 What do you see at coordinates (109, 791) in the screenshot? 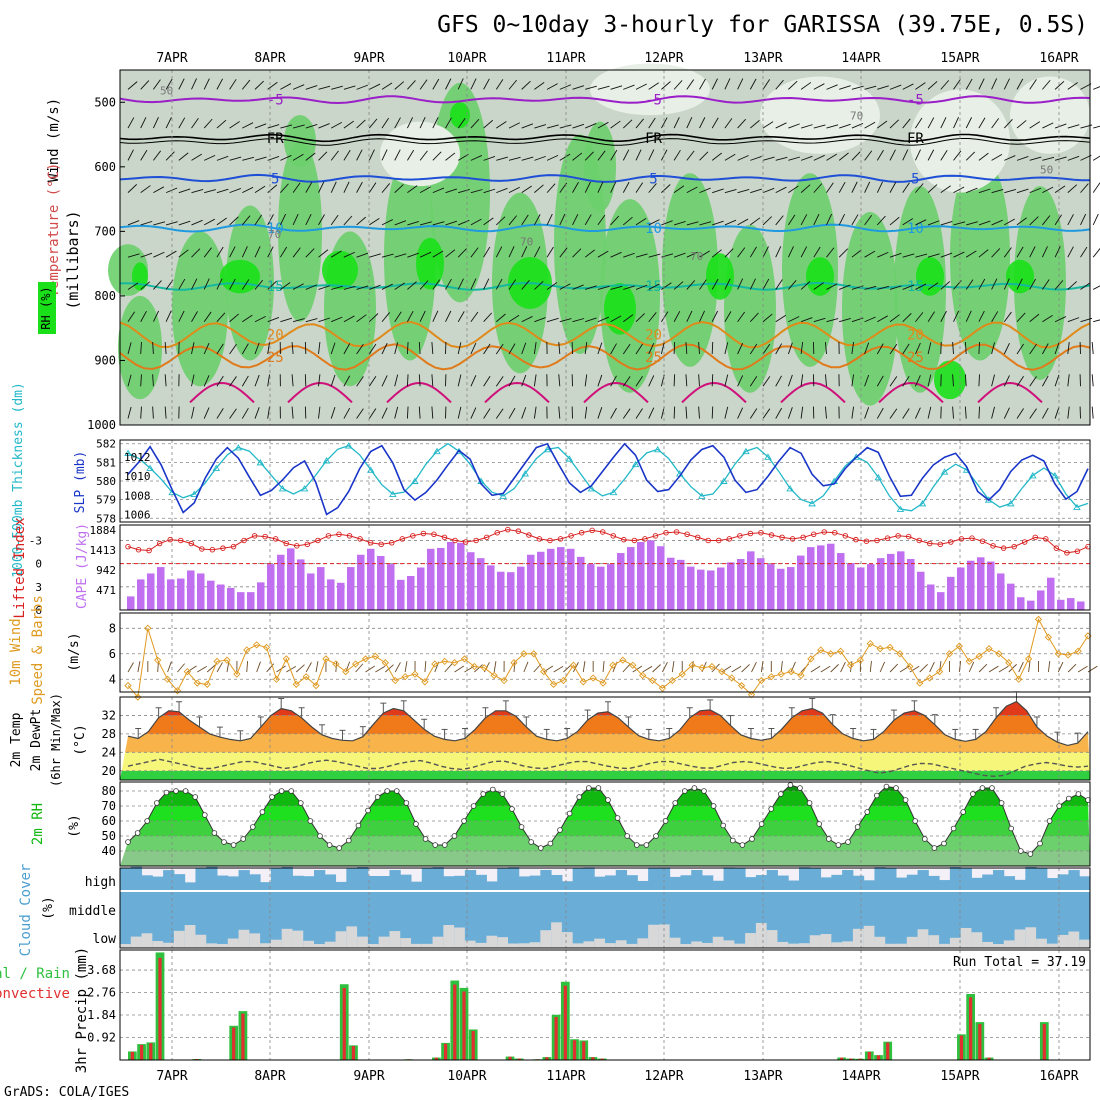
I see `rh-tick-label: 80` at bounding box center [109, 791].